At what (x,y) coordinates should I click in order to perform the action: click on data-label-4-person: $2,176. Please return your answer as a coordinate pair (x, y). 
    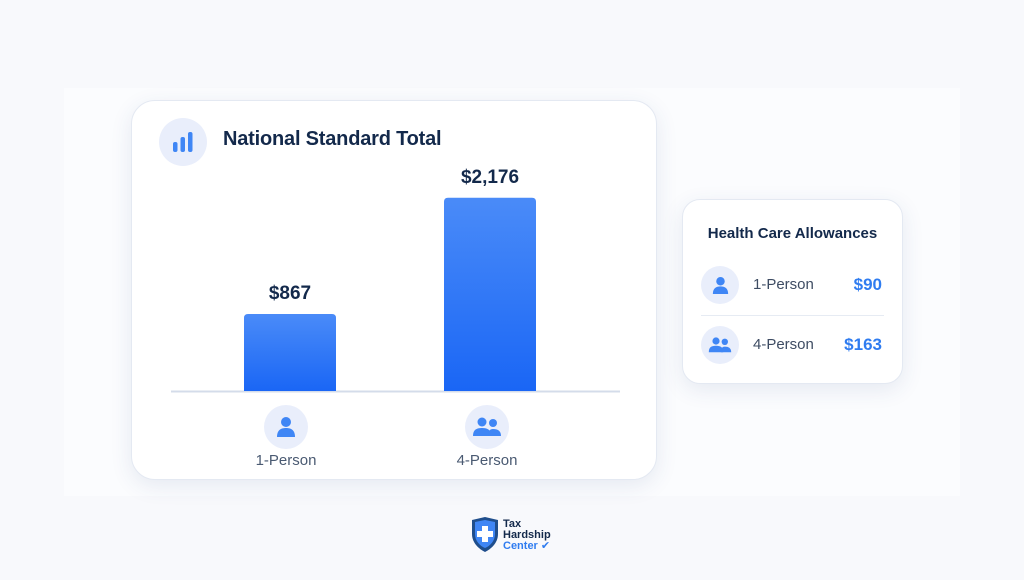
    Looking at the image, I should click on (490, 177).